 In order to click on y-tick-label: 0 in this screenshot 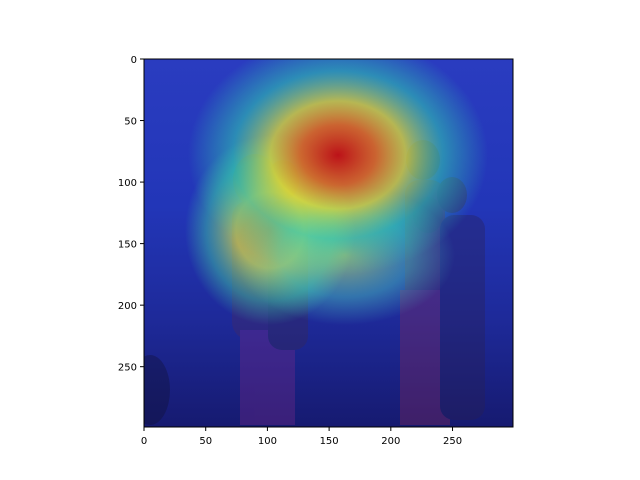, I will do `click(134, 60)`.